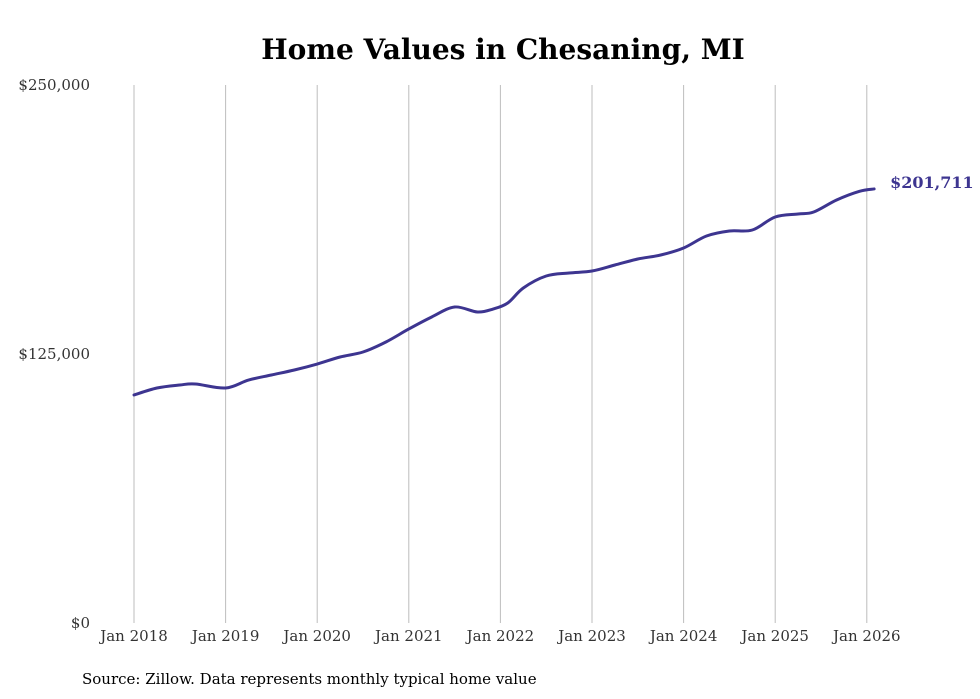 This screenshot has height=699, width=980. What do you see at coordinates (683, 636) in the screenshot?
I see `x-tick-label: Jan 2024` at bounding box center [683, 636].